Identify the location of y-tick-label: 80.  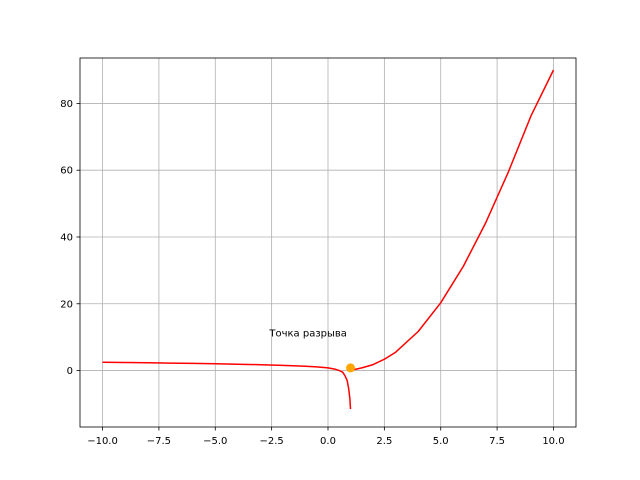
(66, 104).